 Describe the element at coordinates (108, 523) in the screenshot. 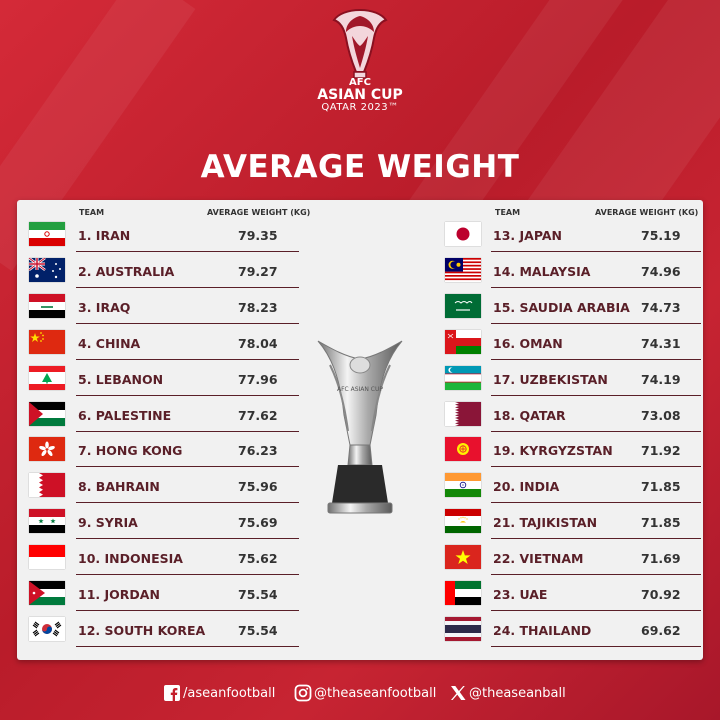

I see `team-name: 9. SYRIA` at that location.